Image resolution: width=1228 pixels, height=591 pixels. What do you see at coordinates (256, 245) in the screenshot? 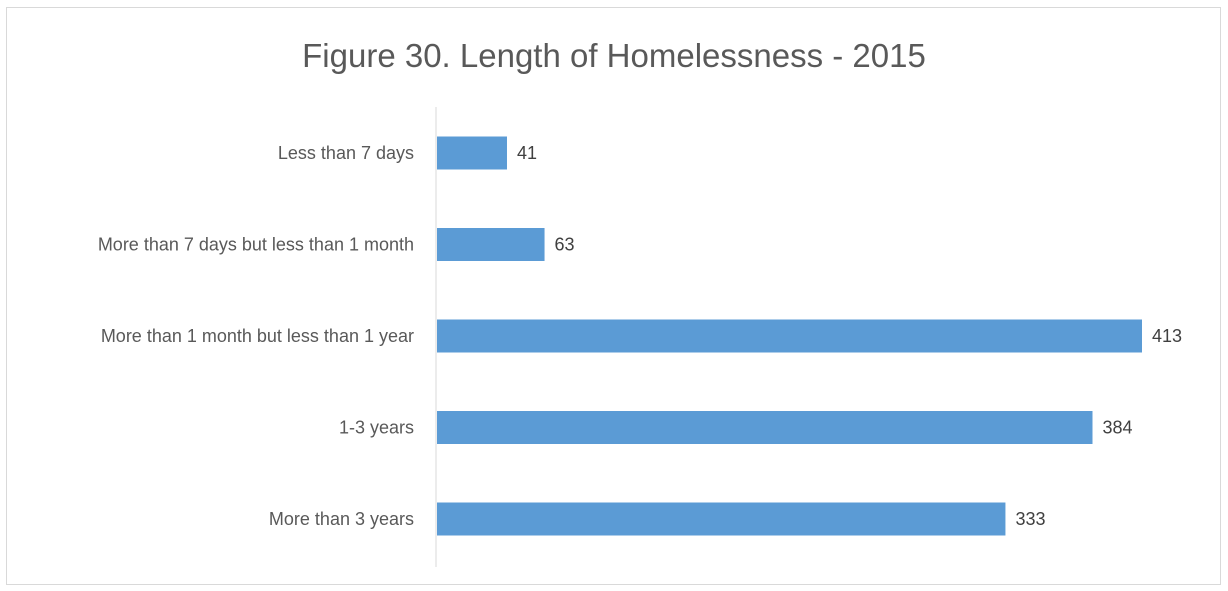
I see `category-label-1: More than 7 days but less than 1 month` at bounding box center [256, 245].